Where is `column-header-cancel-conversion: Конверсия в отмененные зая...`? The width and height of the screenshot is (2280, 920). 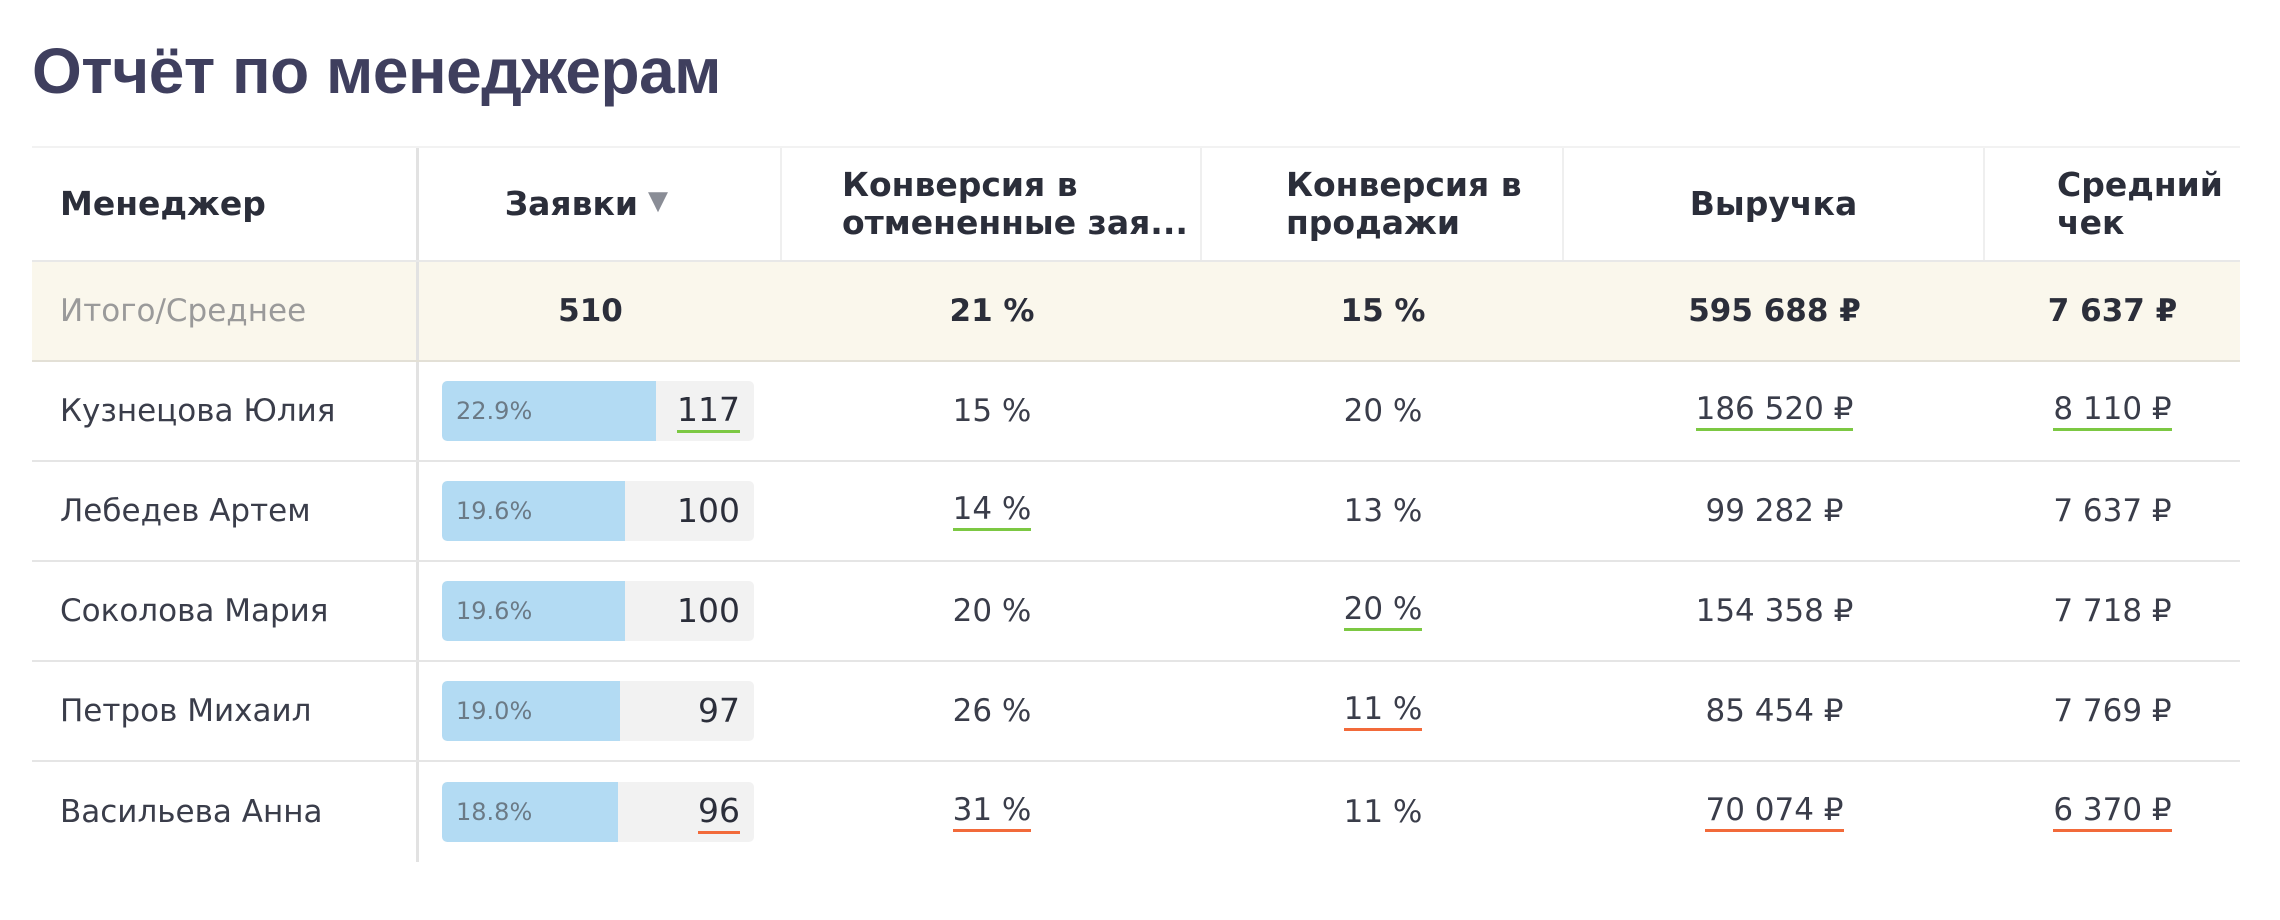 column-header-cancel-conversion: Конверсия в отмененные зая... is located at coordinates (992, 204).